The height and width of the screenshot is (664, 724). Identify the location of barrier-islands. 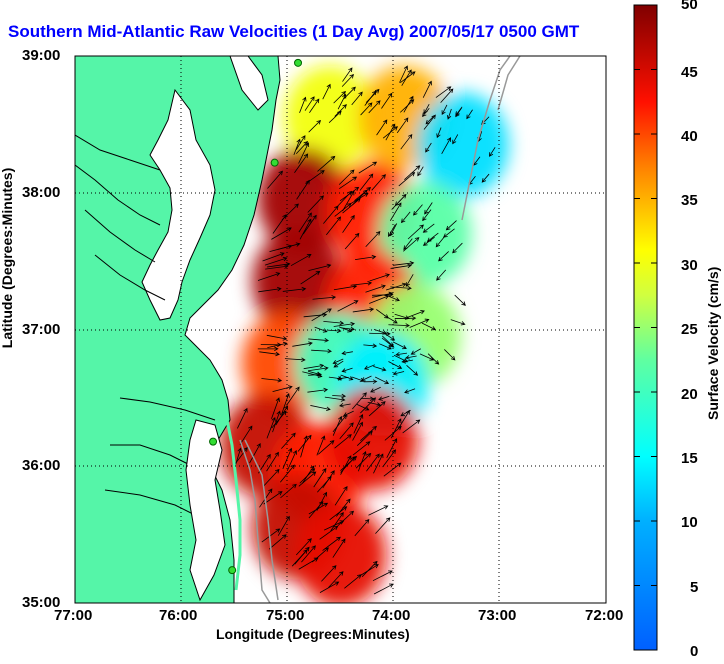
(233, 502).